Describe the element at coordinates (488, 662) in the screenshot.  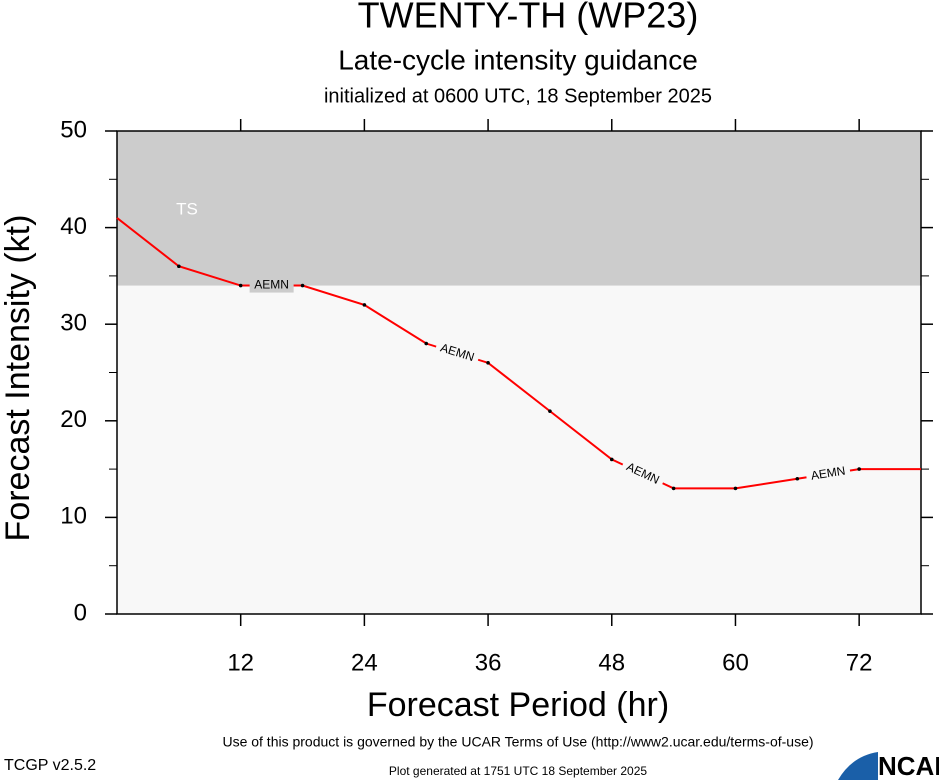
I see `x-tick-label: 36` at that location.